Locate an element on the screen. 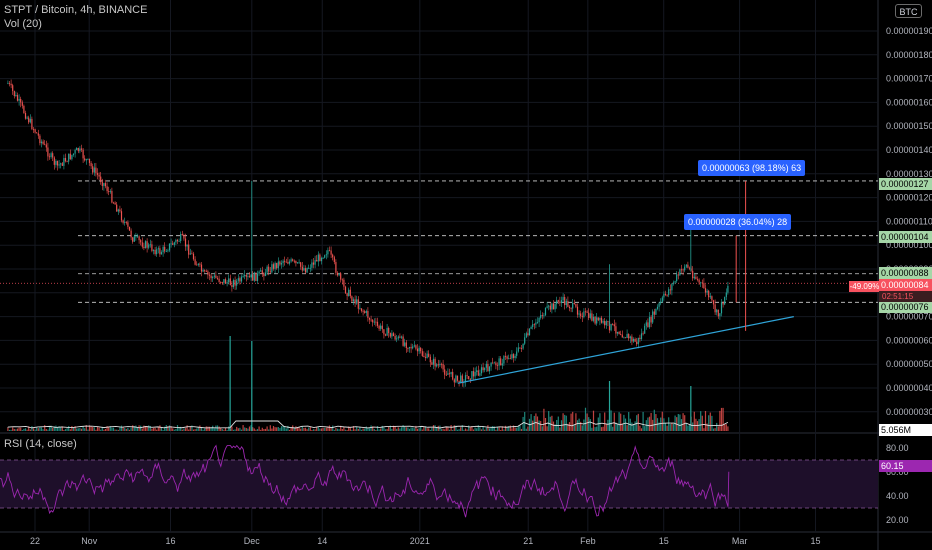 This screenshot has width=932, height=550. time-tick-label: 21 is located at coordinates (528, 541).